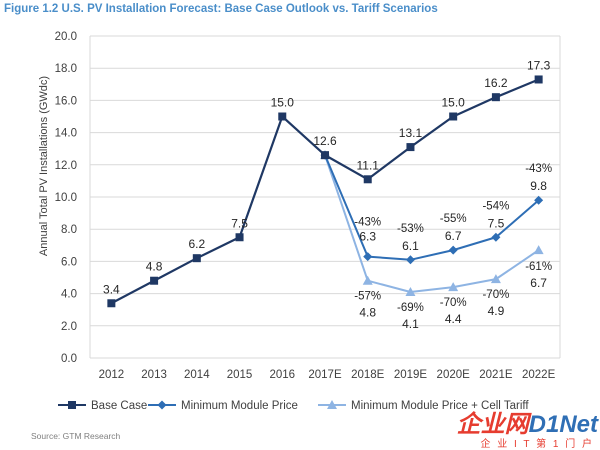 The image size is (600, 450). Describe the element at coordinates (495, 206) in the screenshot. I see `pct-module-2021E: -54%` at that location.